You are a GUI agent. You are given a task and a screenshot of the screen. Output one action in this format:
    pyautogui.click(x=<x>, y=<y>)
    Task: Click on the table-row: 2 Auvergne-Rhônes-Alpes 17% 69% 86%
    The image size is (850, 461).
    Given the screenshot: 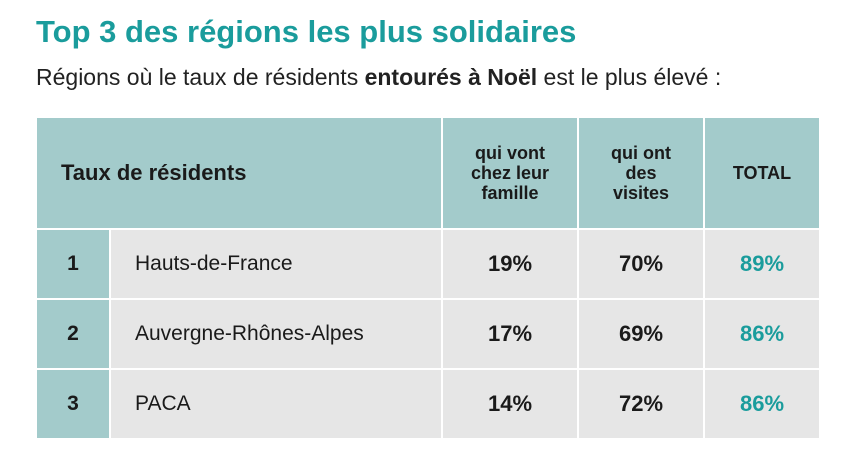 What is the action you would take?
    pyautogui.click(x=428, y=334)
    